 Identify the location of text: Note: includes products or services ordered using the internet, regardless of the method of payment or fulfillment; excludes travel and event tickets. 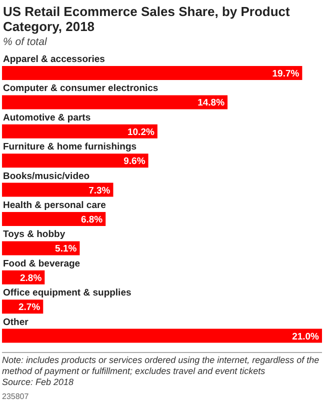
(161, 366).